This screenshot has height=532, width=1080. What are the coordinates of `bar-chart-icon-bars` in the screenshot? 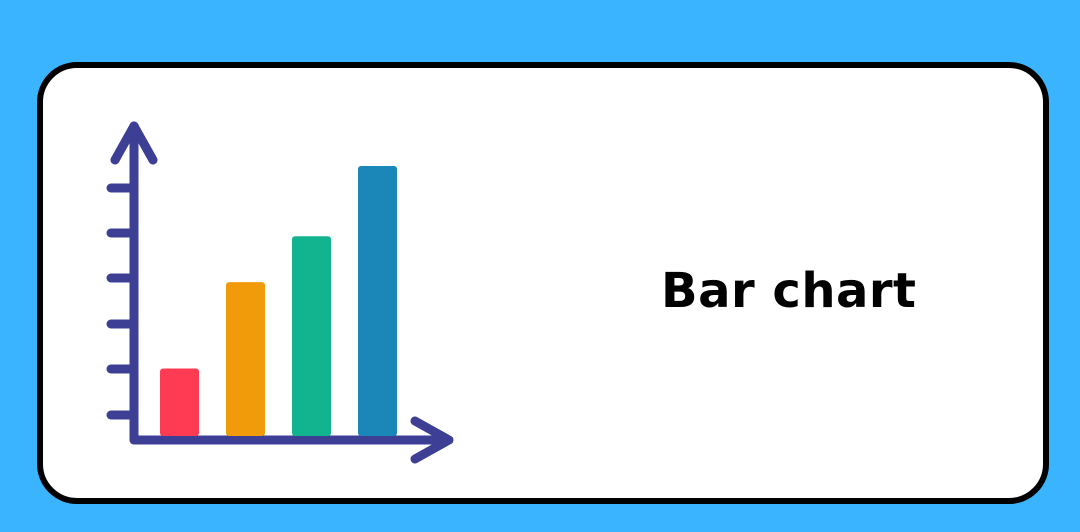 It's located at (278, 301).